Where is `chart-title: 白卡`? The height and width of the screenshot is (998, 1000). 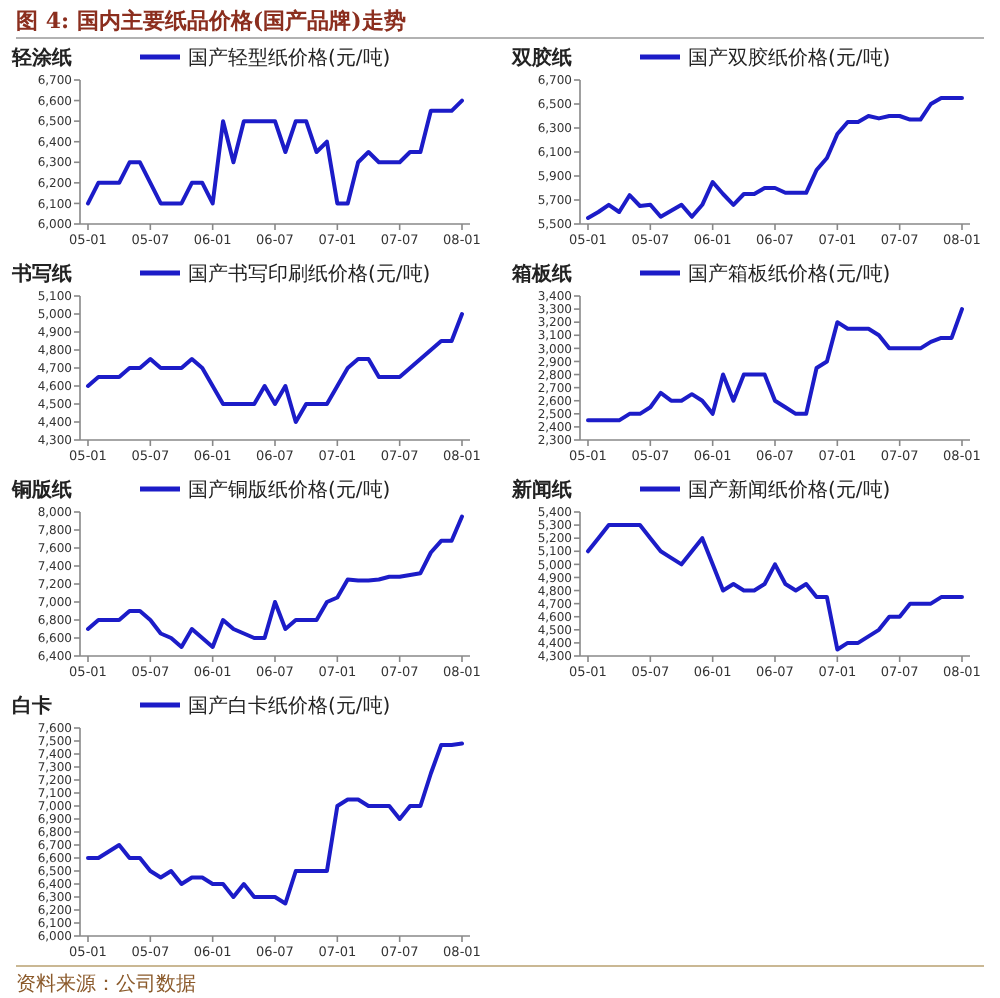
chart-title: 白卡 is located at coordinates (32, 706).